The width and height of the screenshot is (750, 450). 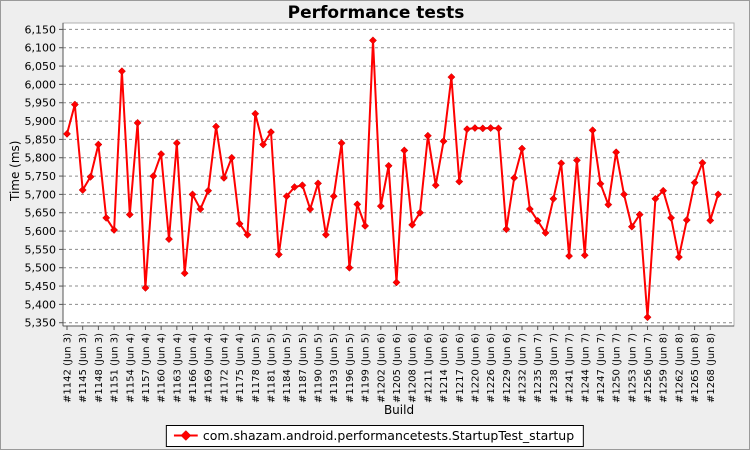 I want to click on x-tick-label: #1166 (Jun 4), so click(x=193, y=368).